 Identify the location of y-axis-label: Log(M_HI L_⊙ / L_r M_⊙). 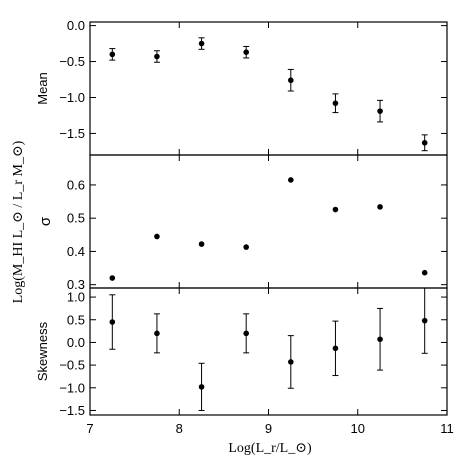
(18, 221).